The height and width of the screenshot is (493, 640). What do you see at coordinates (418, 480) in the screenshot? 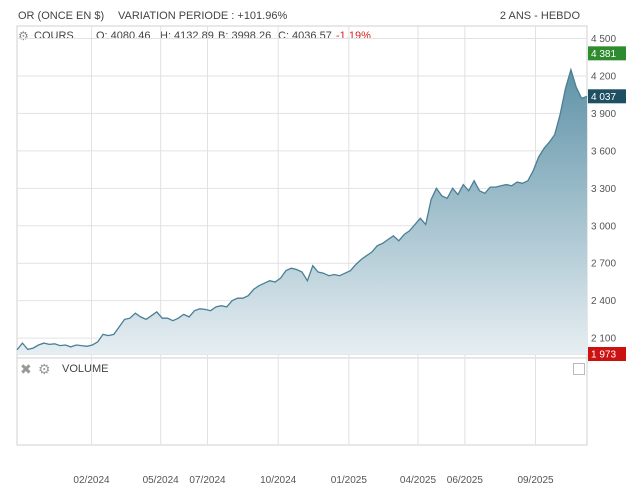
I see `x-tick-label: 04/2025` at bounding box center [418, 480].